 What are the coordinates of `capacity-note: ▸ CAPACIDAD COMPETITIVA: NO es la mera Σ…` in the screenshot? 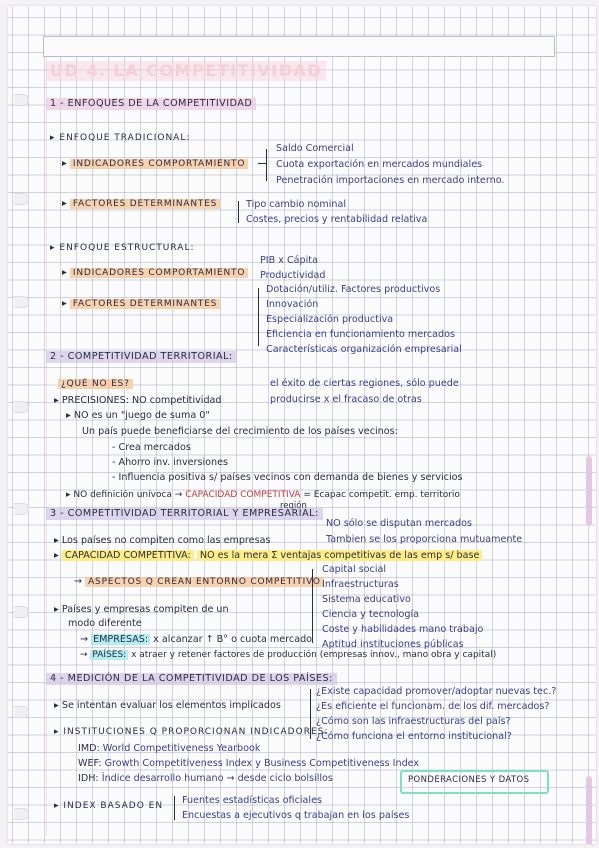 It's located at (268, 556).